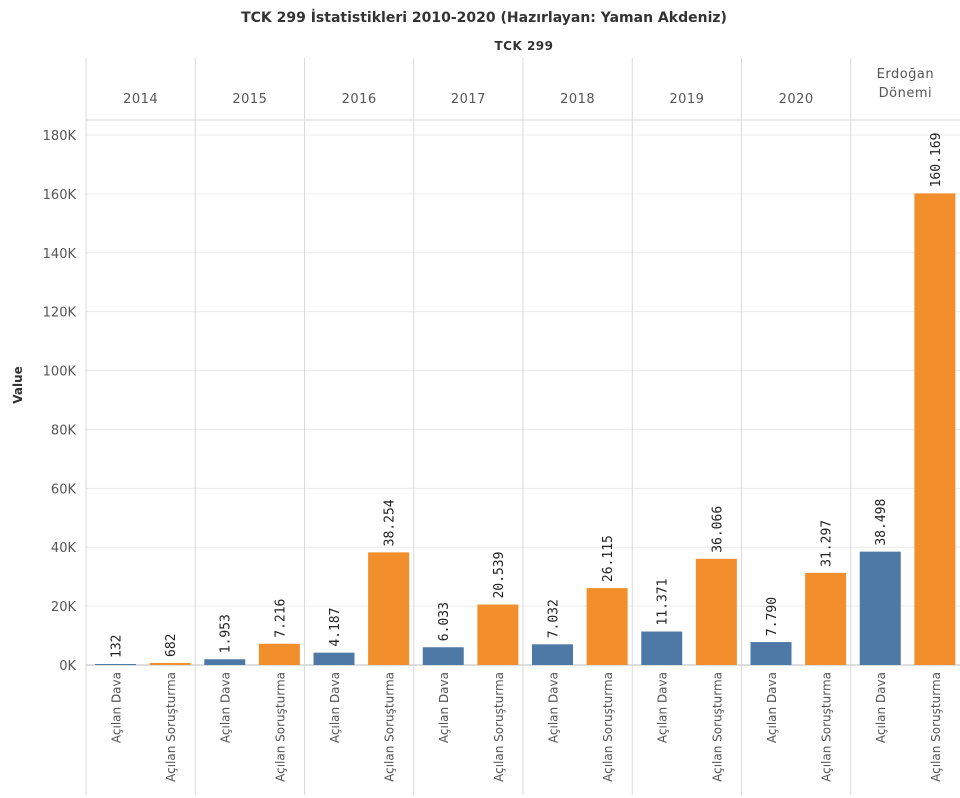  What do you see at coordinates (881, 707) in the screenshot?
I see `category-label-7-0: Açılan Dava` at bounding box center [881, 707].